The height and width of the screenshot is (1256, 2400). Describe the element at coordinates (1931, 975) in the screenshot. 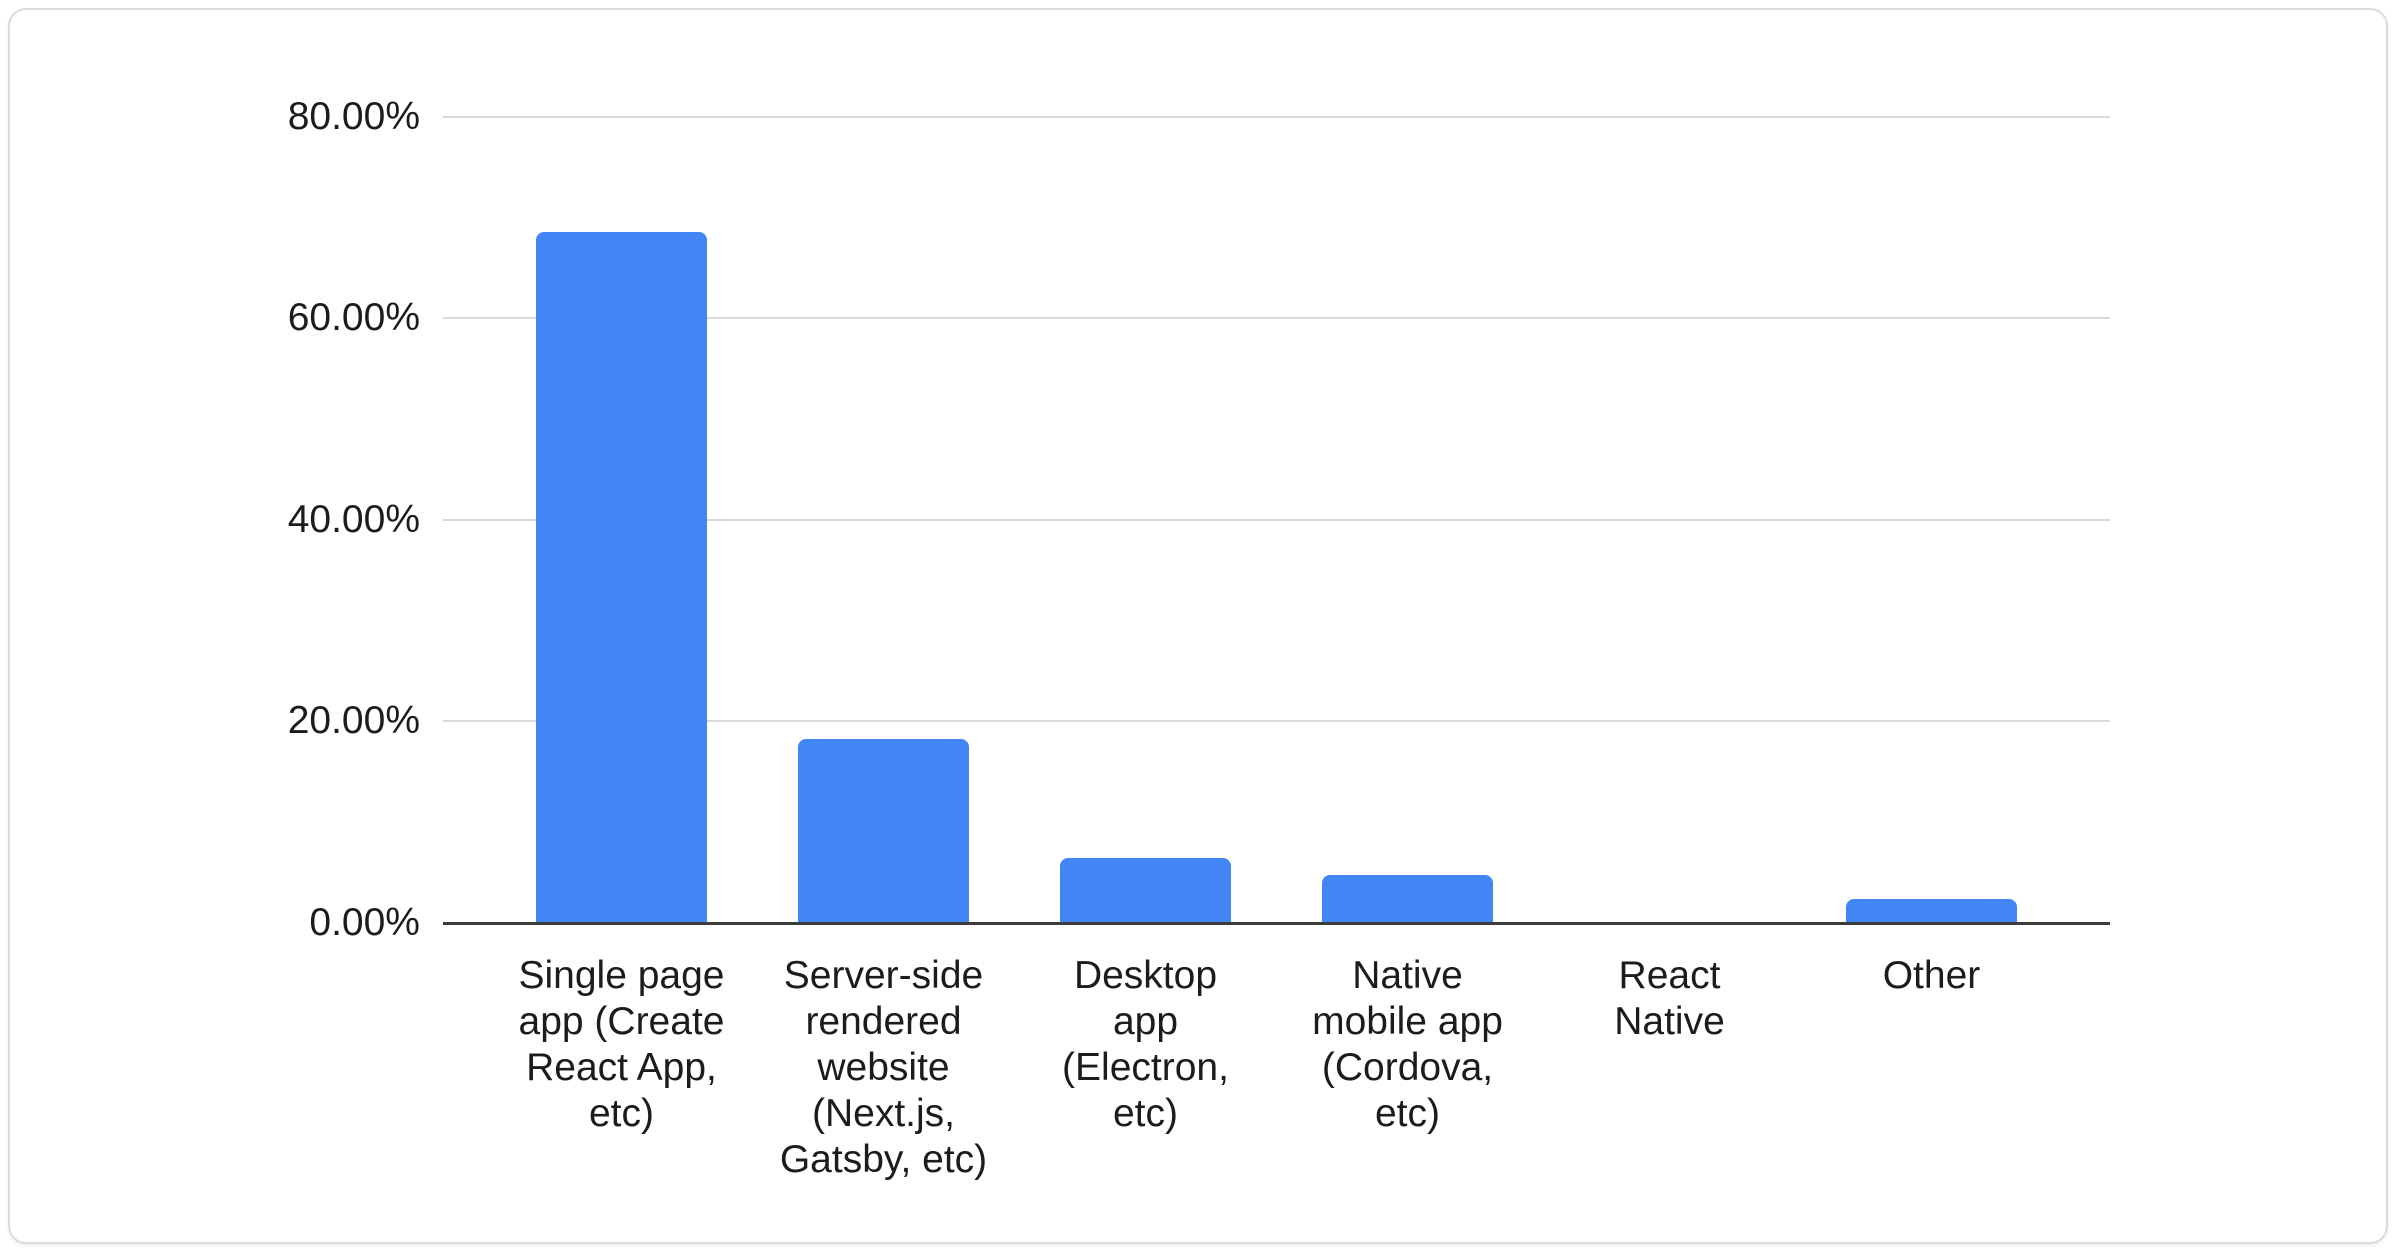

I see `x-category-label-other: Other` at that location.